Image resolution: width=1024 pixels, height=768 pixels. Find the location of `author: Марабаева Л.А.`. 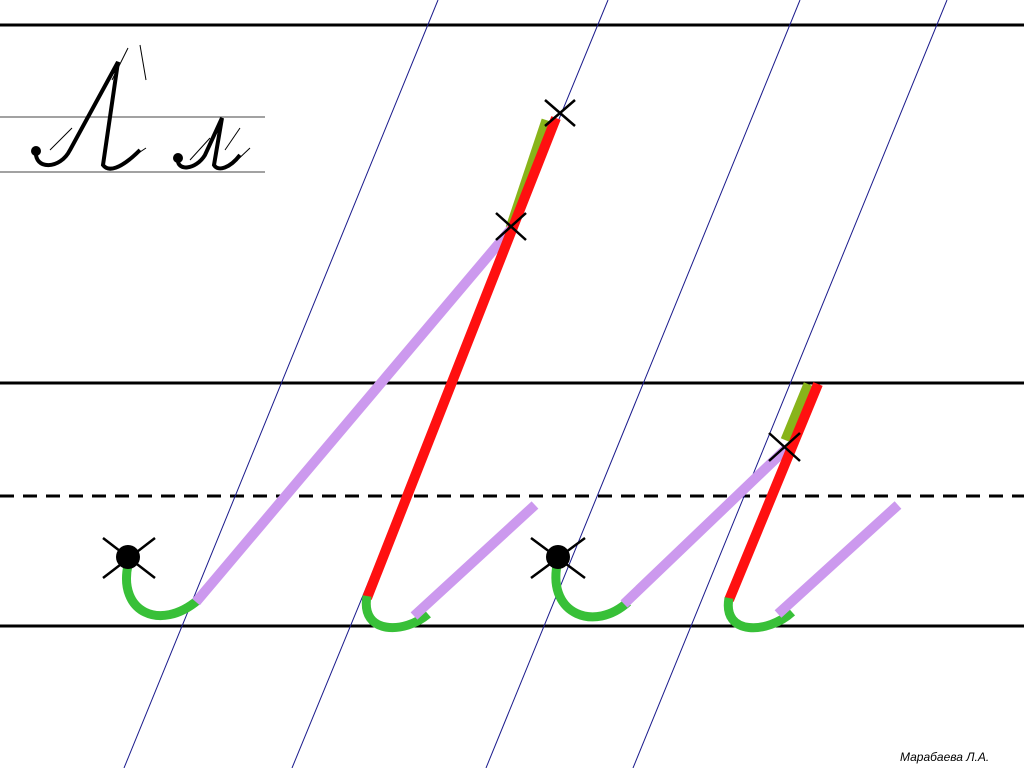

author: Марабаева Л.А. is located at coordinates (944, 757).